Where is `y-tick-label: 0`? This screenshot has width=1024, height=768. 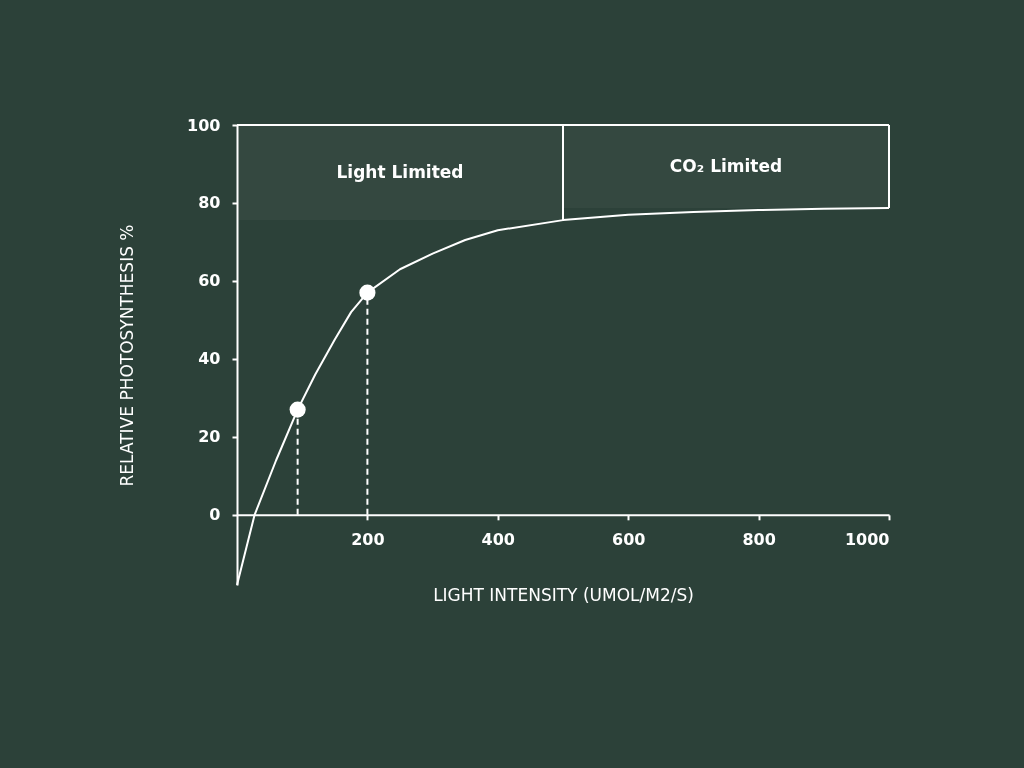 y-tick-label: 0 is located at coordinates (215, 515).